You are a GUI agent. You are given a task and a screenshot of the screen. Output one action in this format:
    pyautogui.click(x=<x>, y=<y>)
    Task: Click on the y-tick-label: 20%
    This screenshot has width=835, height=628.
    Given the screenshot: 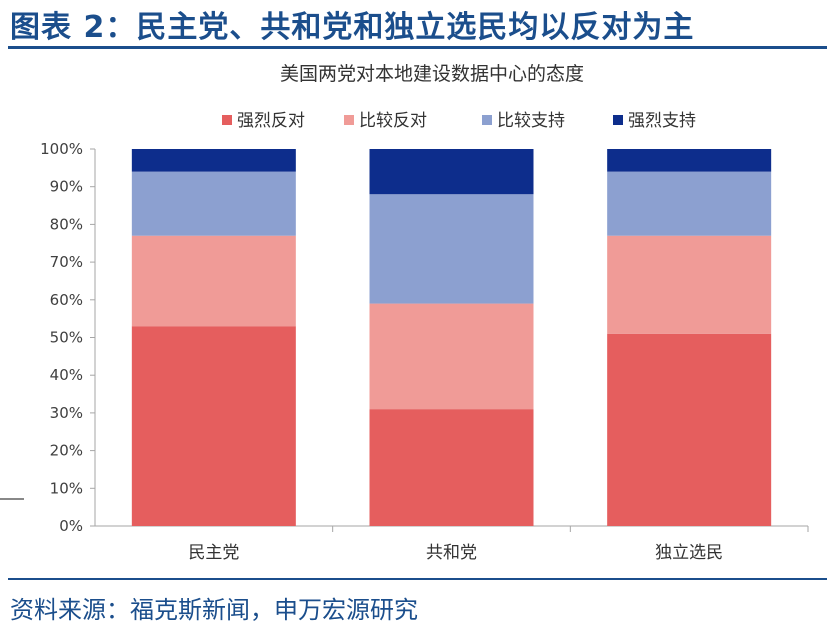 What is the action you would take?
    pyautogui.click(x=66, y=451)
    